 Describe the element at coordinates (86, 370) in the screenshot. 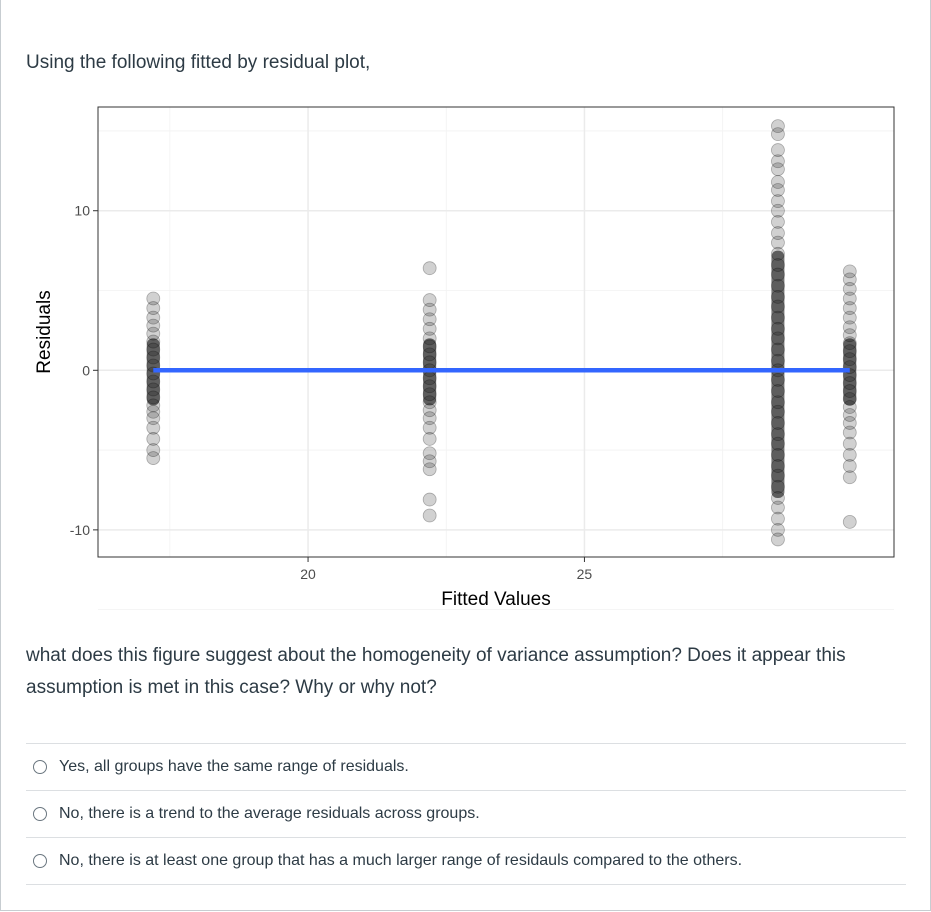

I see `y-tick-label: 0` at that location.